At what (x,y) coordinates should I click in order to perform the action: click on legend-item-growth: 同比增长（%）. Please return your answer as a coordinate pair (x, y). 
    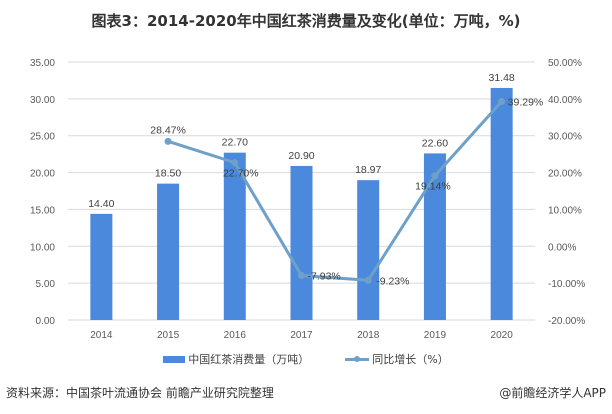
    Looking at the image, I should click on (397, 359).